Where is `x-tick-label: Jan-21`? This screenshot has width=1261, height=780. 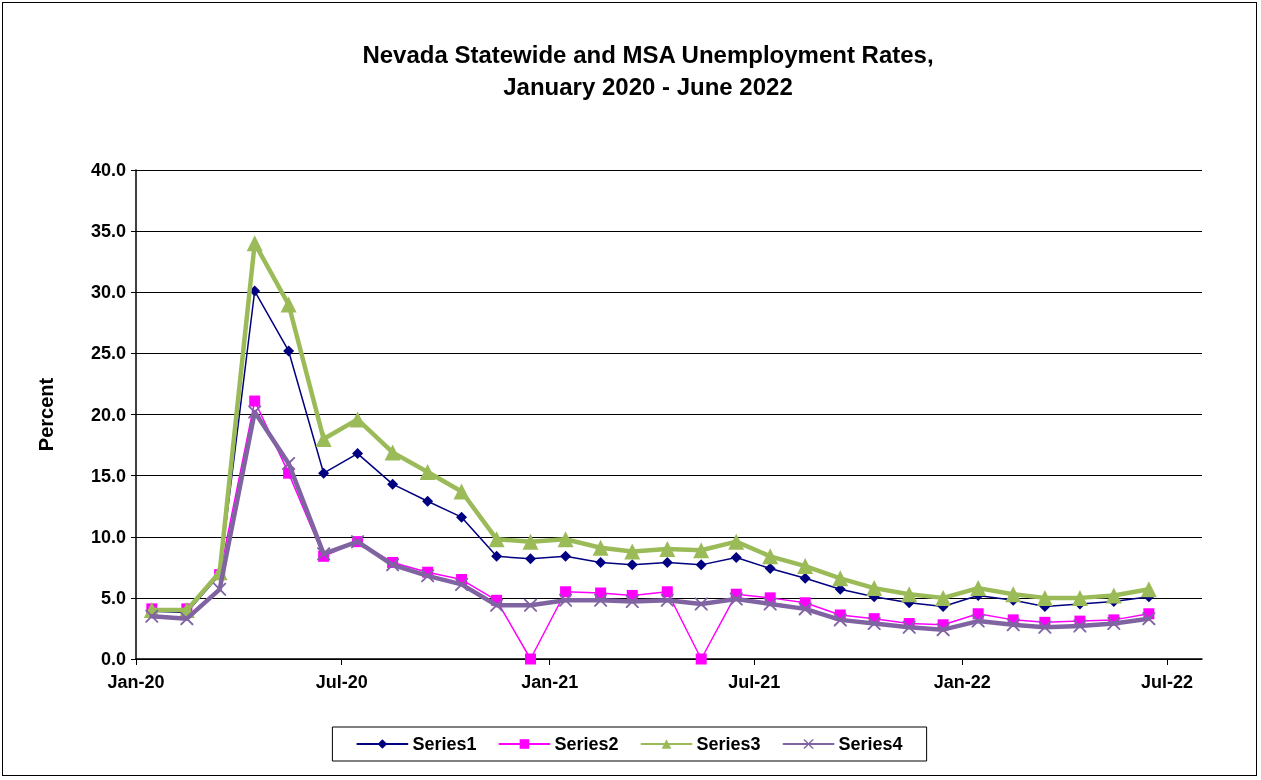
x-tick-label: Jan-21 is located at coordinates (550, 682).